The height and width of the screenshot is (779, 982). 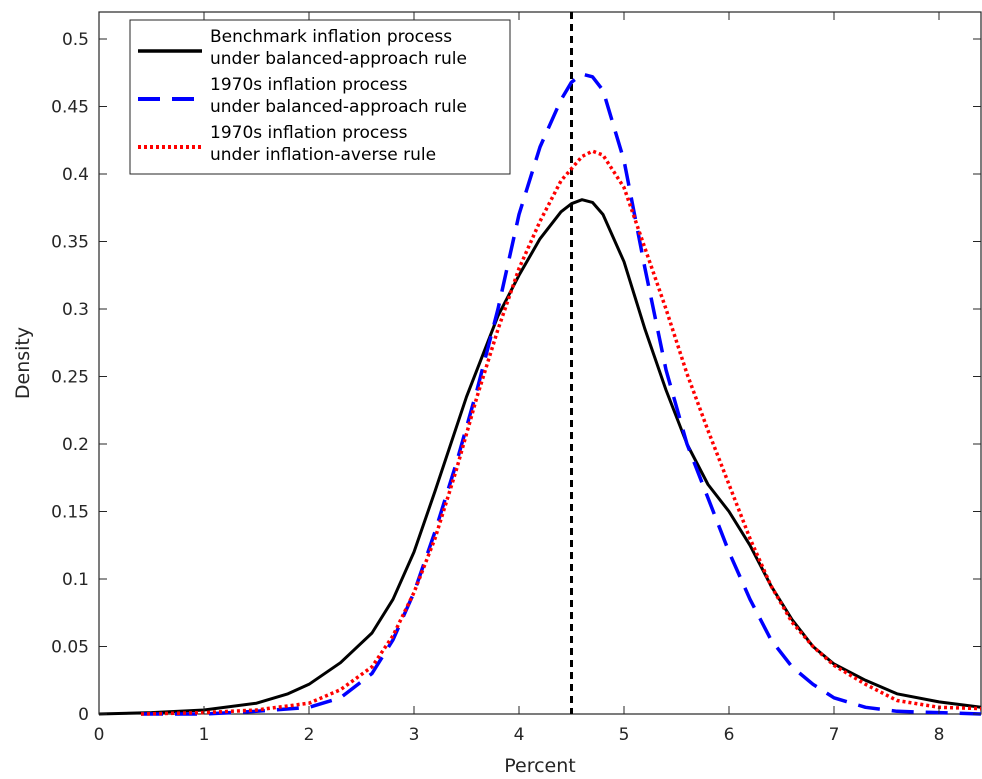 What do you see at coordinates (331, 37) in the screenshot?
I see `legend-label: Benchmark inflation process` at bounding box center [331, 37].